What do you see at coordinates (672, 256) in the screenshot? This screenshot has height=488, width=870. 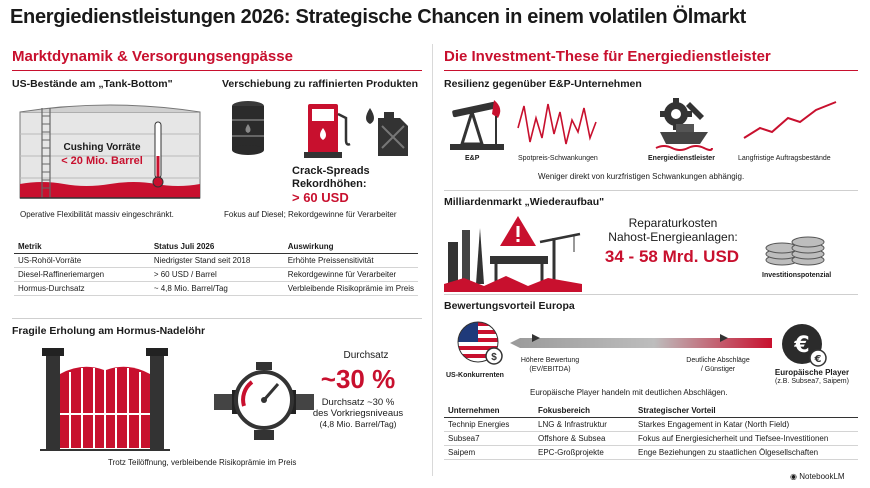 I see `repair-cost-value: 34 - 58 Mrd. USD` at bounding box center [672, 256].